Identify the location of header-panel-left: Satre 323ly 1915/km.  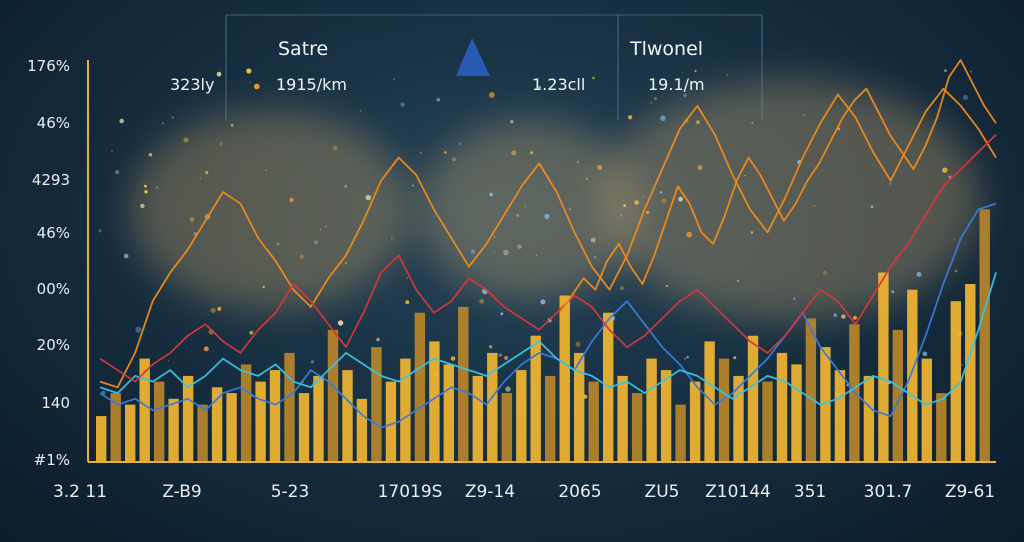
(258, 66).